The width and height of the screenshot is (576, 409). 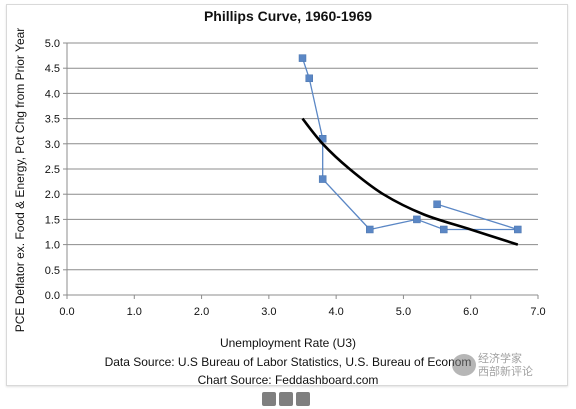 I want to click on trend-curve, so click(x=410, y=181).